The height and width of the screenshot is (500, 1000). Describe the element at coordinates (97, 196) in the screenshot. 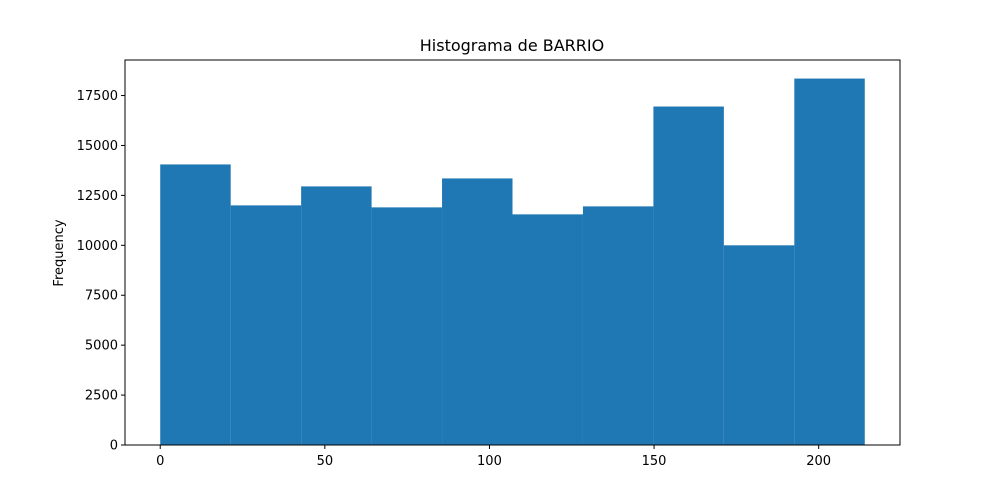

I see `y-tick-label: 12500` at that location.